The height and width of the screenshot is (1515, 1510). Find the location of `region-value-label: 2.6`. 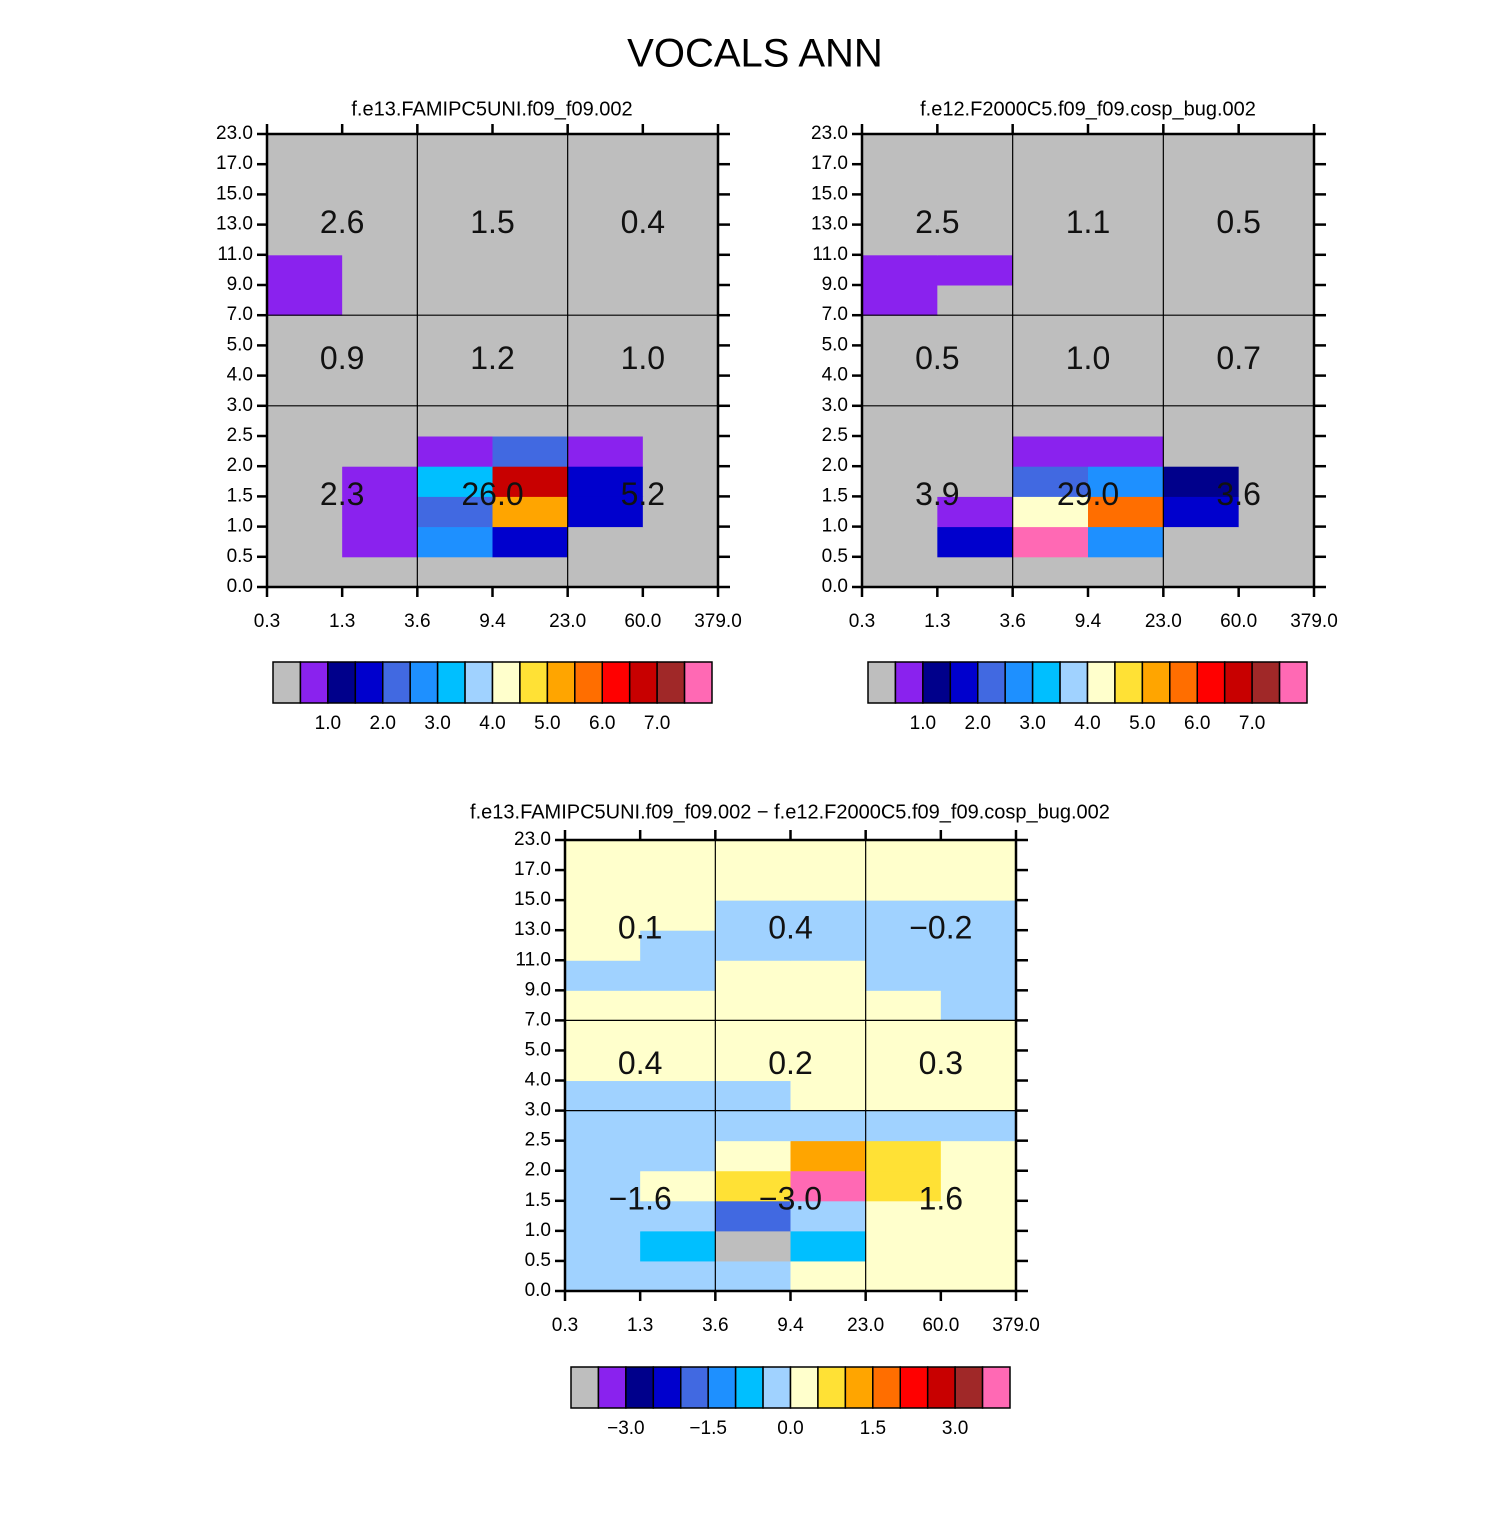

region-value-label: 2.6 is located at coordinates (342, 222).